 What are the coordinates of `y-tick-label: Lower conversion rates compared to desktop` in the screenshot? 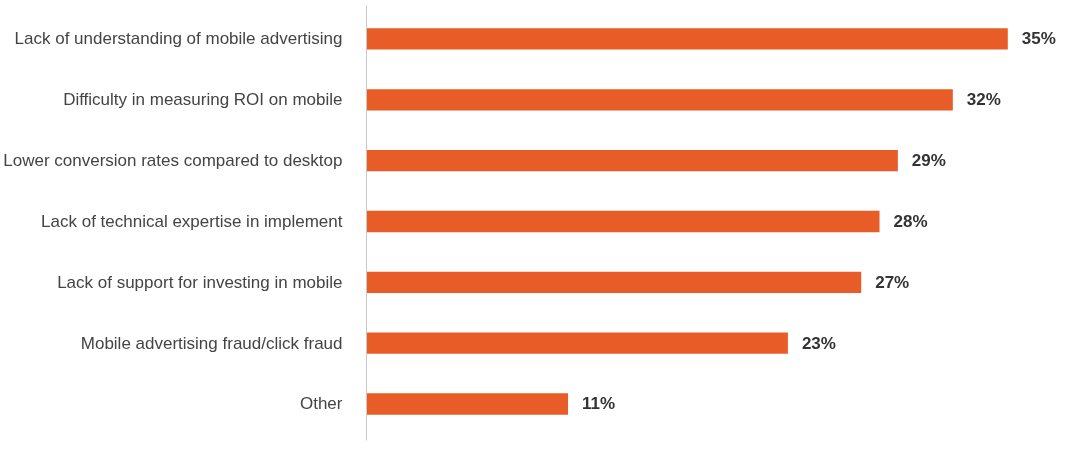 It's located at (173, 161).